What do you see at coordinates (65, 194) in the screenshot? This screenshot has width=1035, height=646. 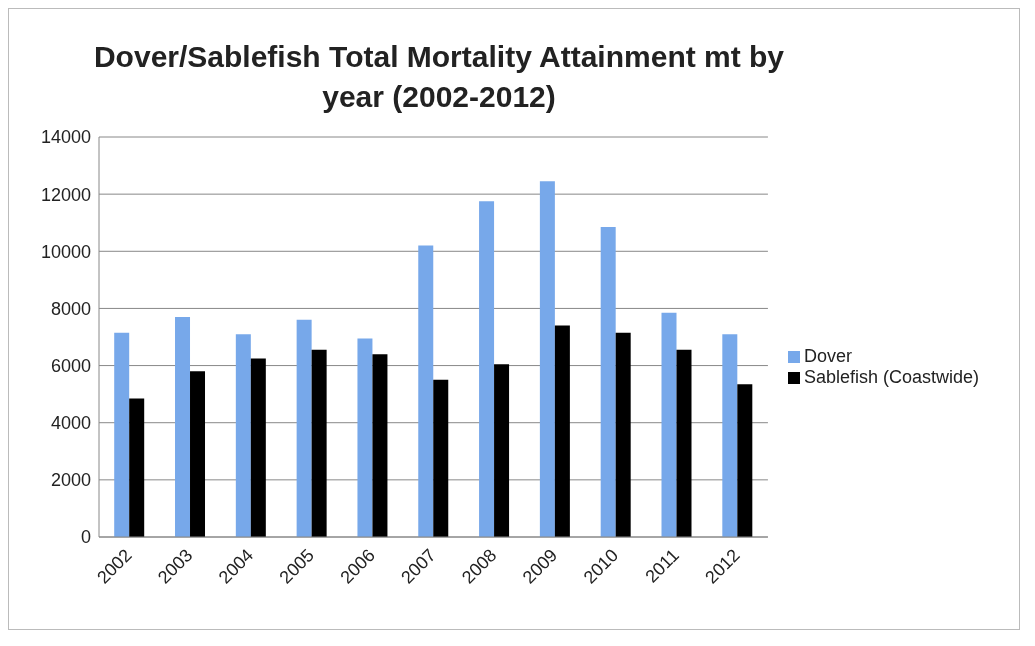 I see `y-tick-label: 12000` at bounding box center [65, 194].